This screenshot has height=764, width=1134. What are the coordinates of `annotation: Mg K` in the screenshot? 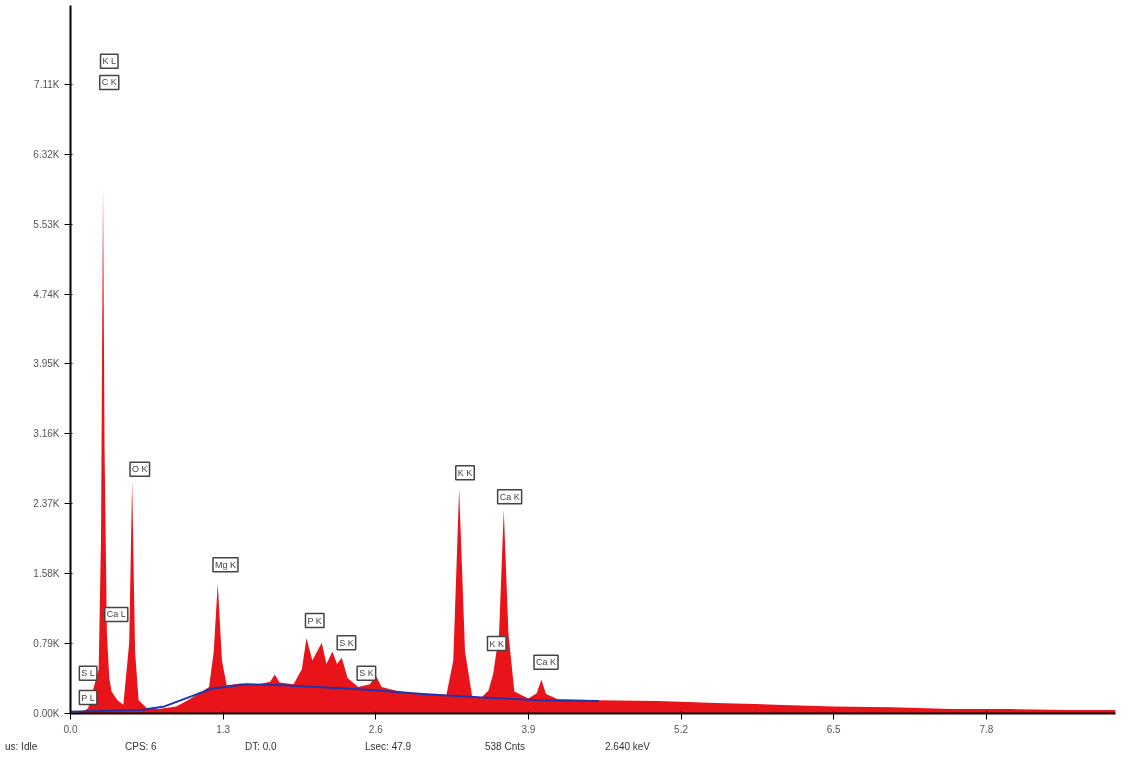 It's located at (225, 564).